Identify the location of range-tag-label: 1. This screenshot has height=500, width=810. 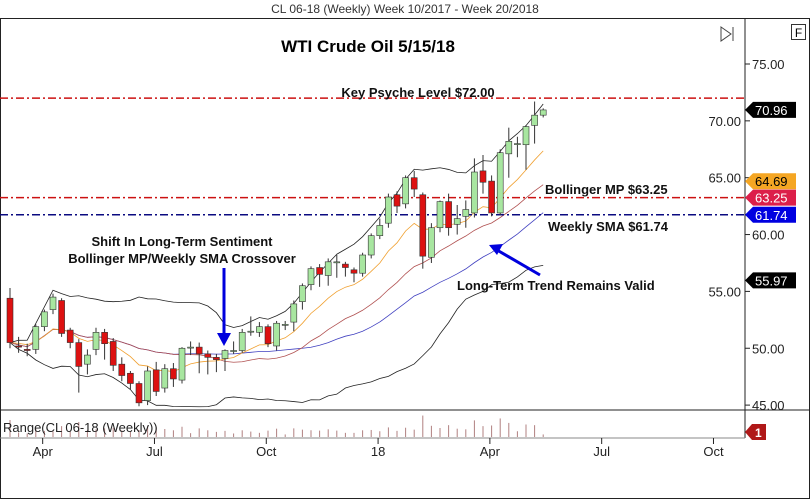
(758, 433).